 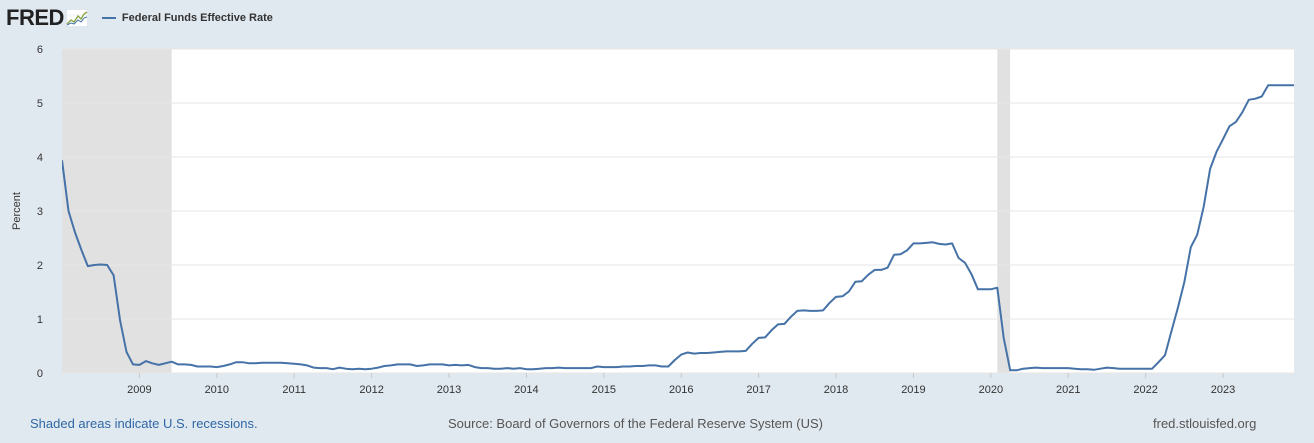 What do you see at coordinates (526, 390) in the screenshot?
I see `x-tick-label-2014: 2014` at bounding box center [526, 390].